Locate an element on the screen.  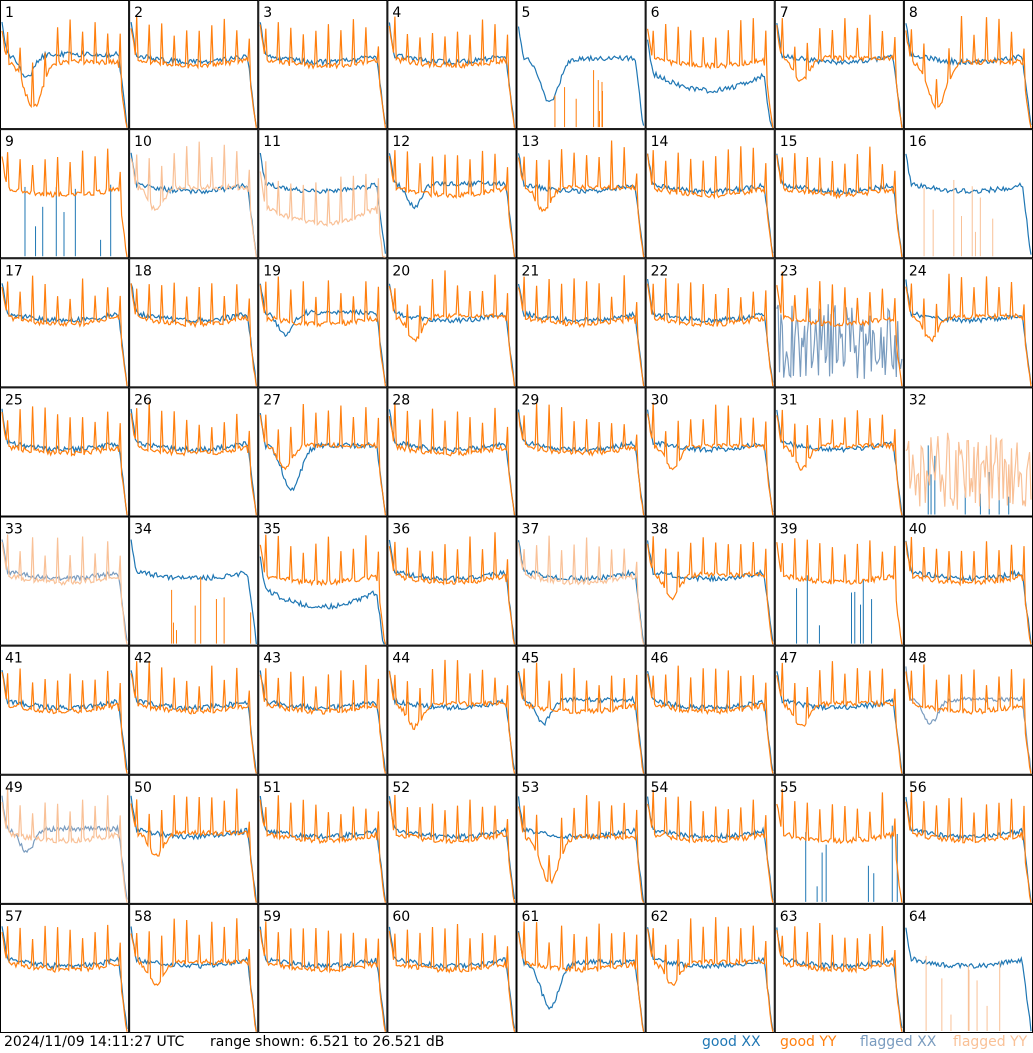
panel-41: 41 is located at coordinates (65, 710).